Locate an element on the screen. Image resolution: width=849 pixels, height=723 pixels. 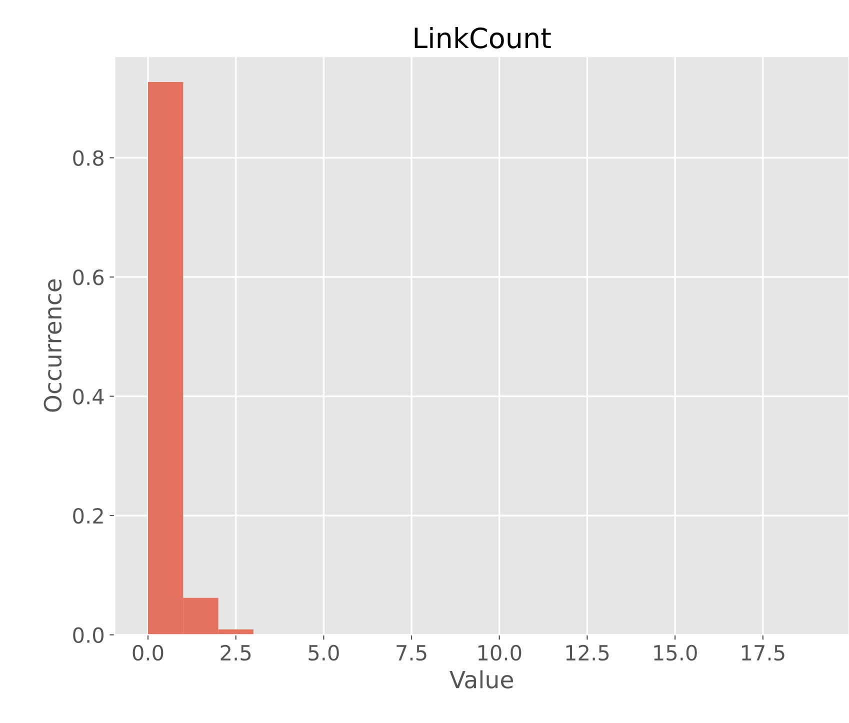
chart-title: LinkCount is located at coordinates (482, 37).